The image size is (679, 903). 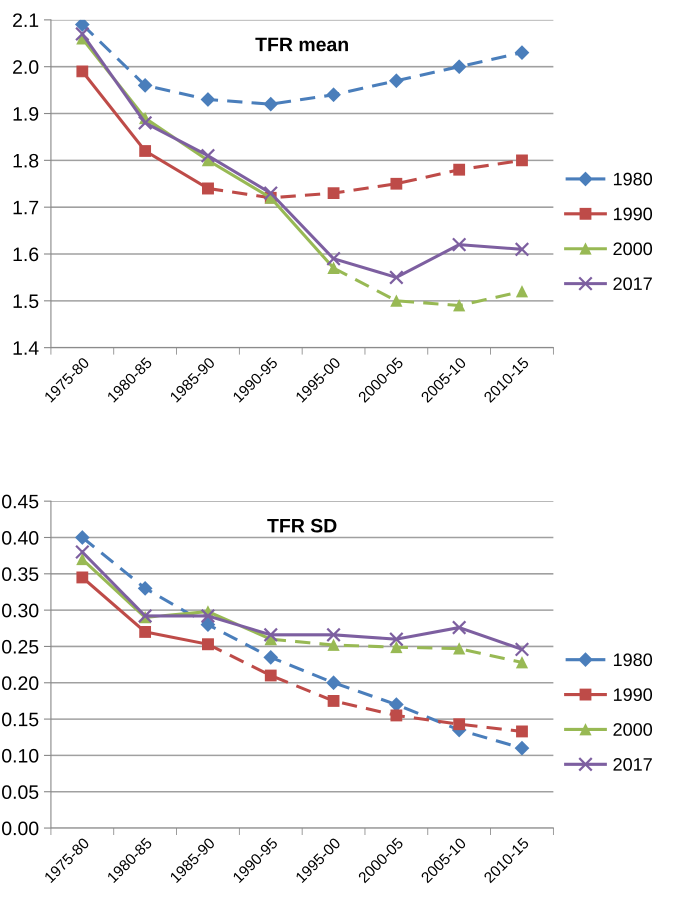 What do you see at coordinates (20, 647) in the screenshot?
I see `y-tick-label: 0.25` at bounding box center [20, 647].